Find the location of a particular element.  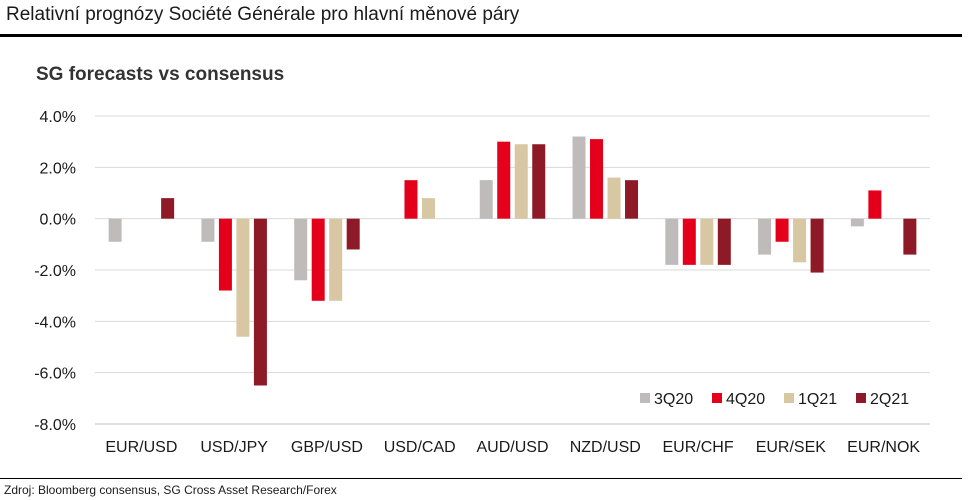

y-tick-label: 0.0% is located at coordinates (58, 220).